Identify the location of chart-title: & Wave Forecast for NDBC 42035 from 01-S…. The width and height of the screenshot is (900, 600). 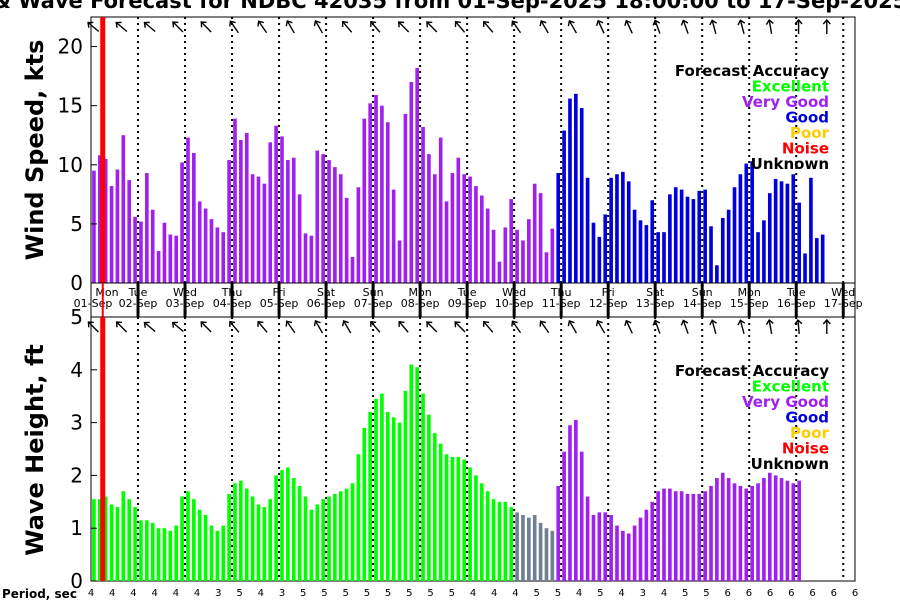
(450, 6).